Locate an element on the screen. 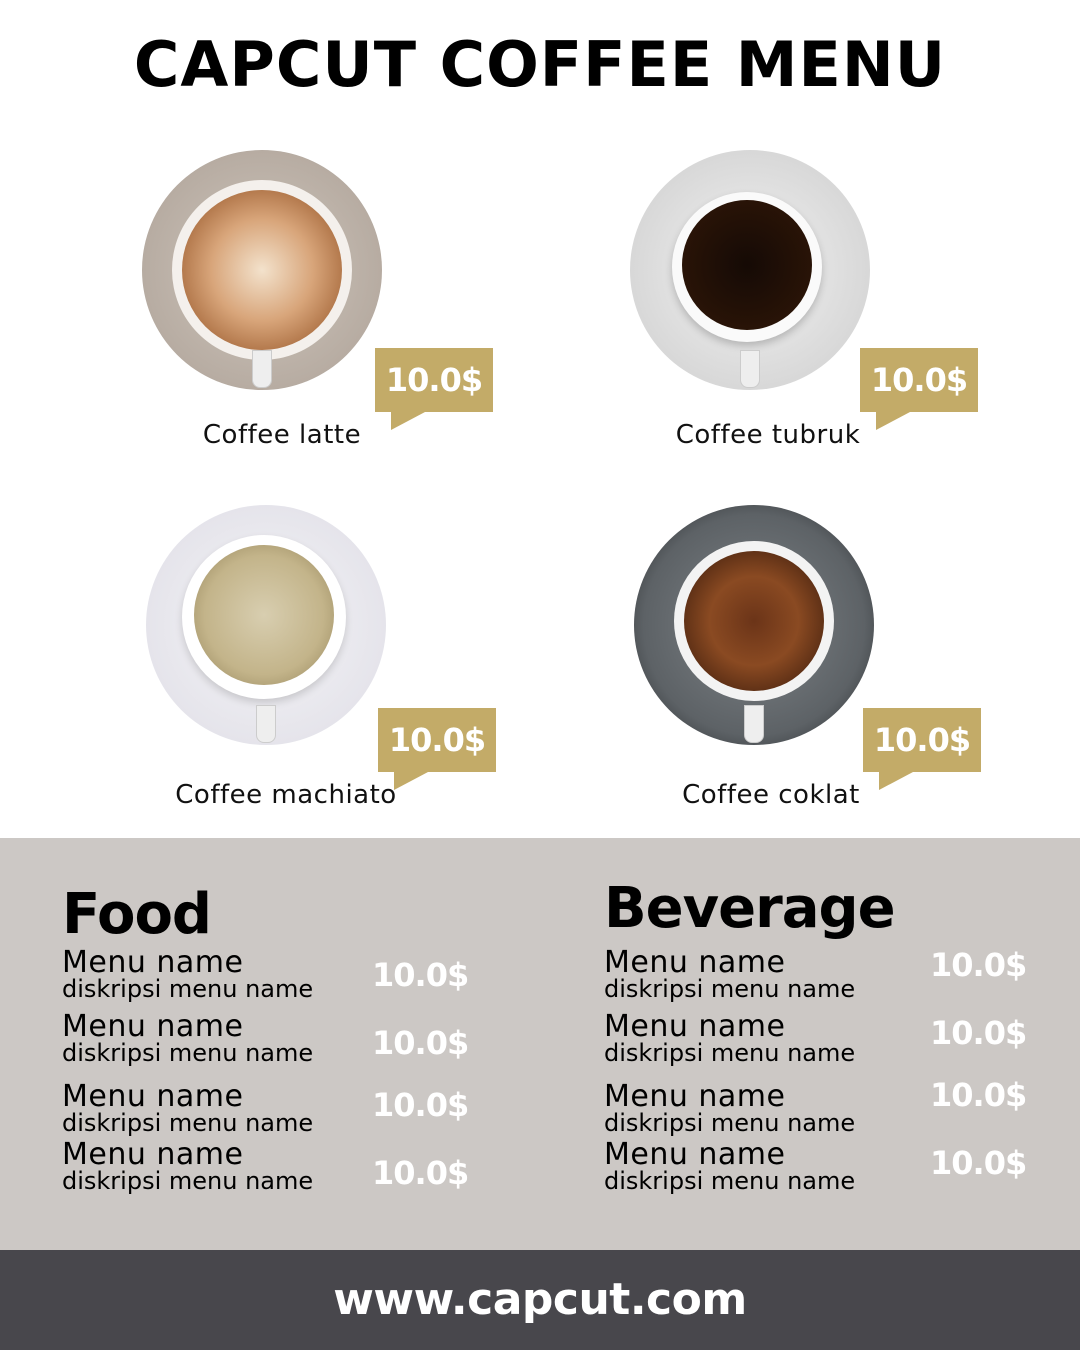 This screenshot has width=1080, height=1350. coffee-name: Coffee machiato is located at coordinates (286, 795).